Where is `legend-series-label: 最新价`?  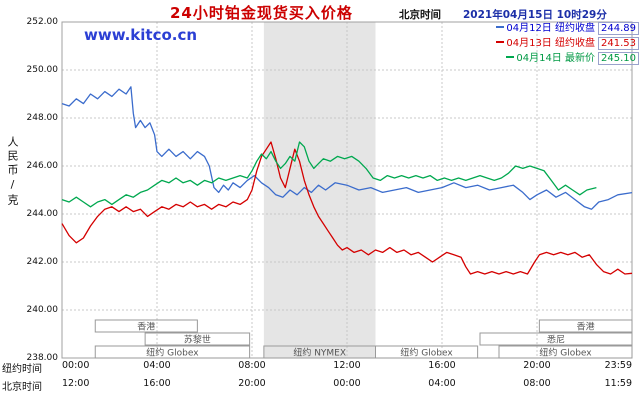 legend-series-label: 最新价 is located at coordinates (580, 58).